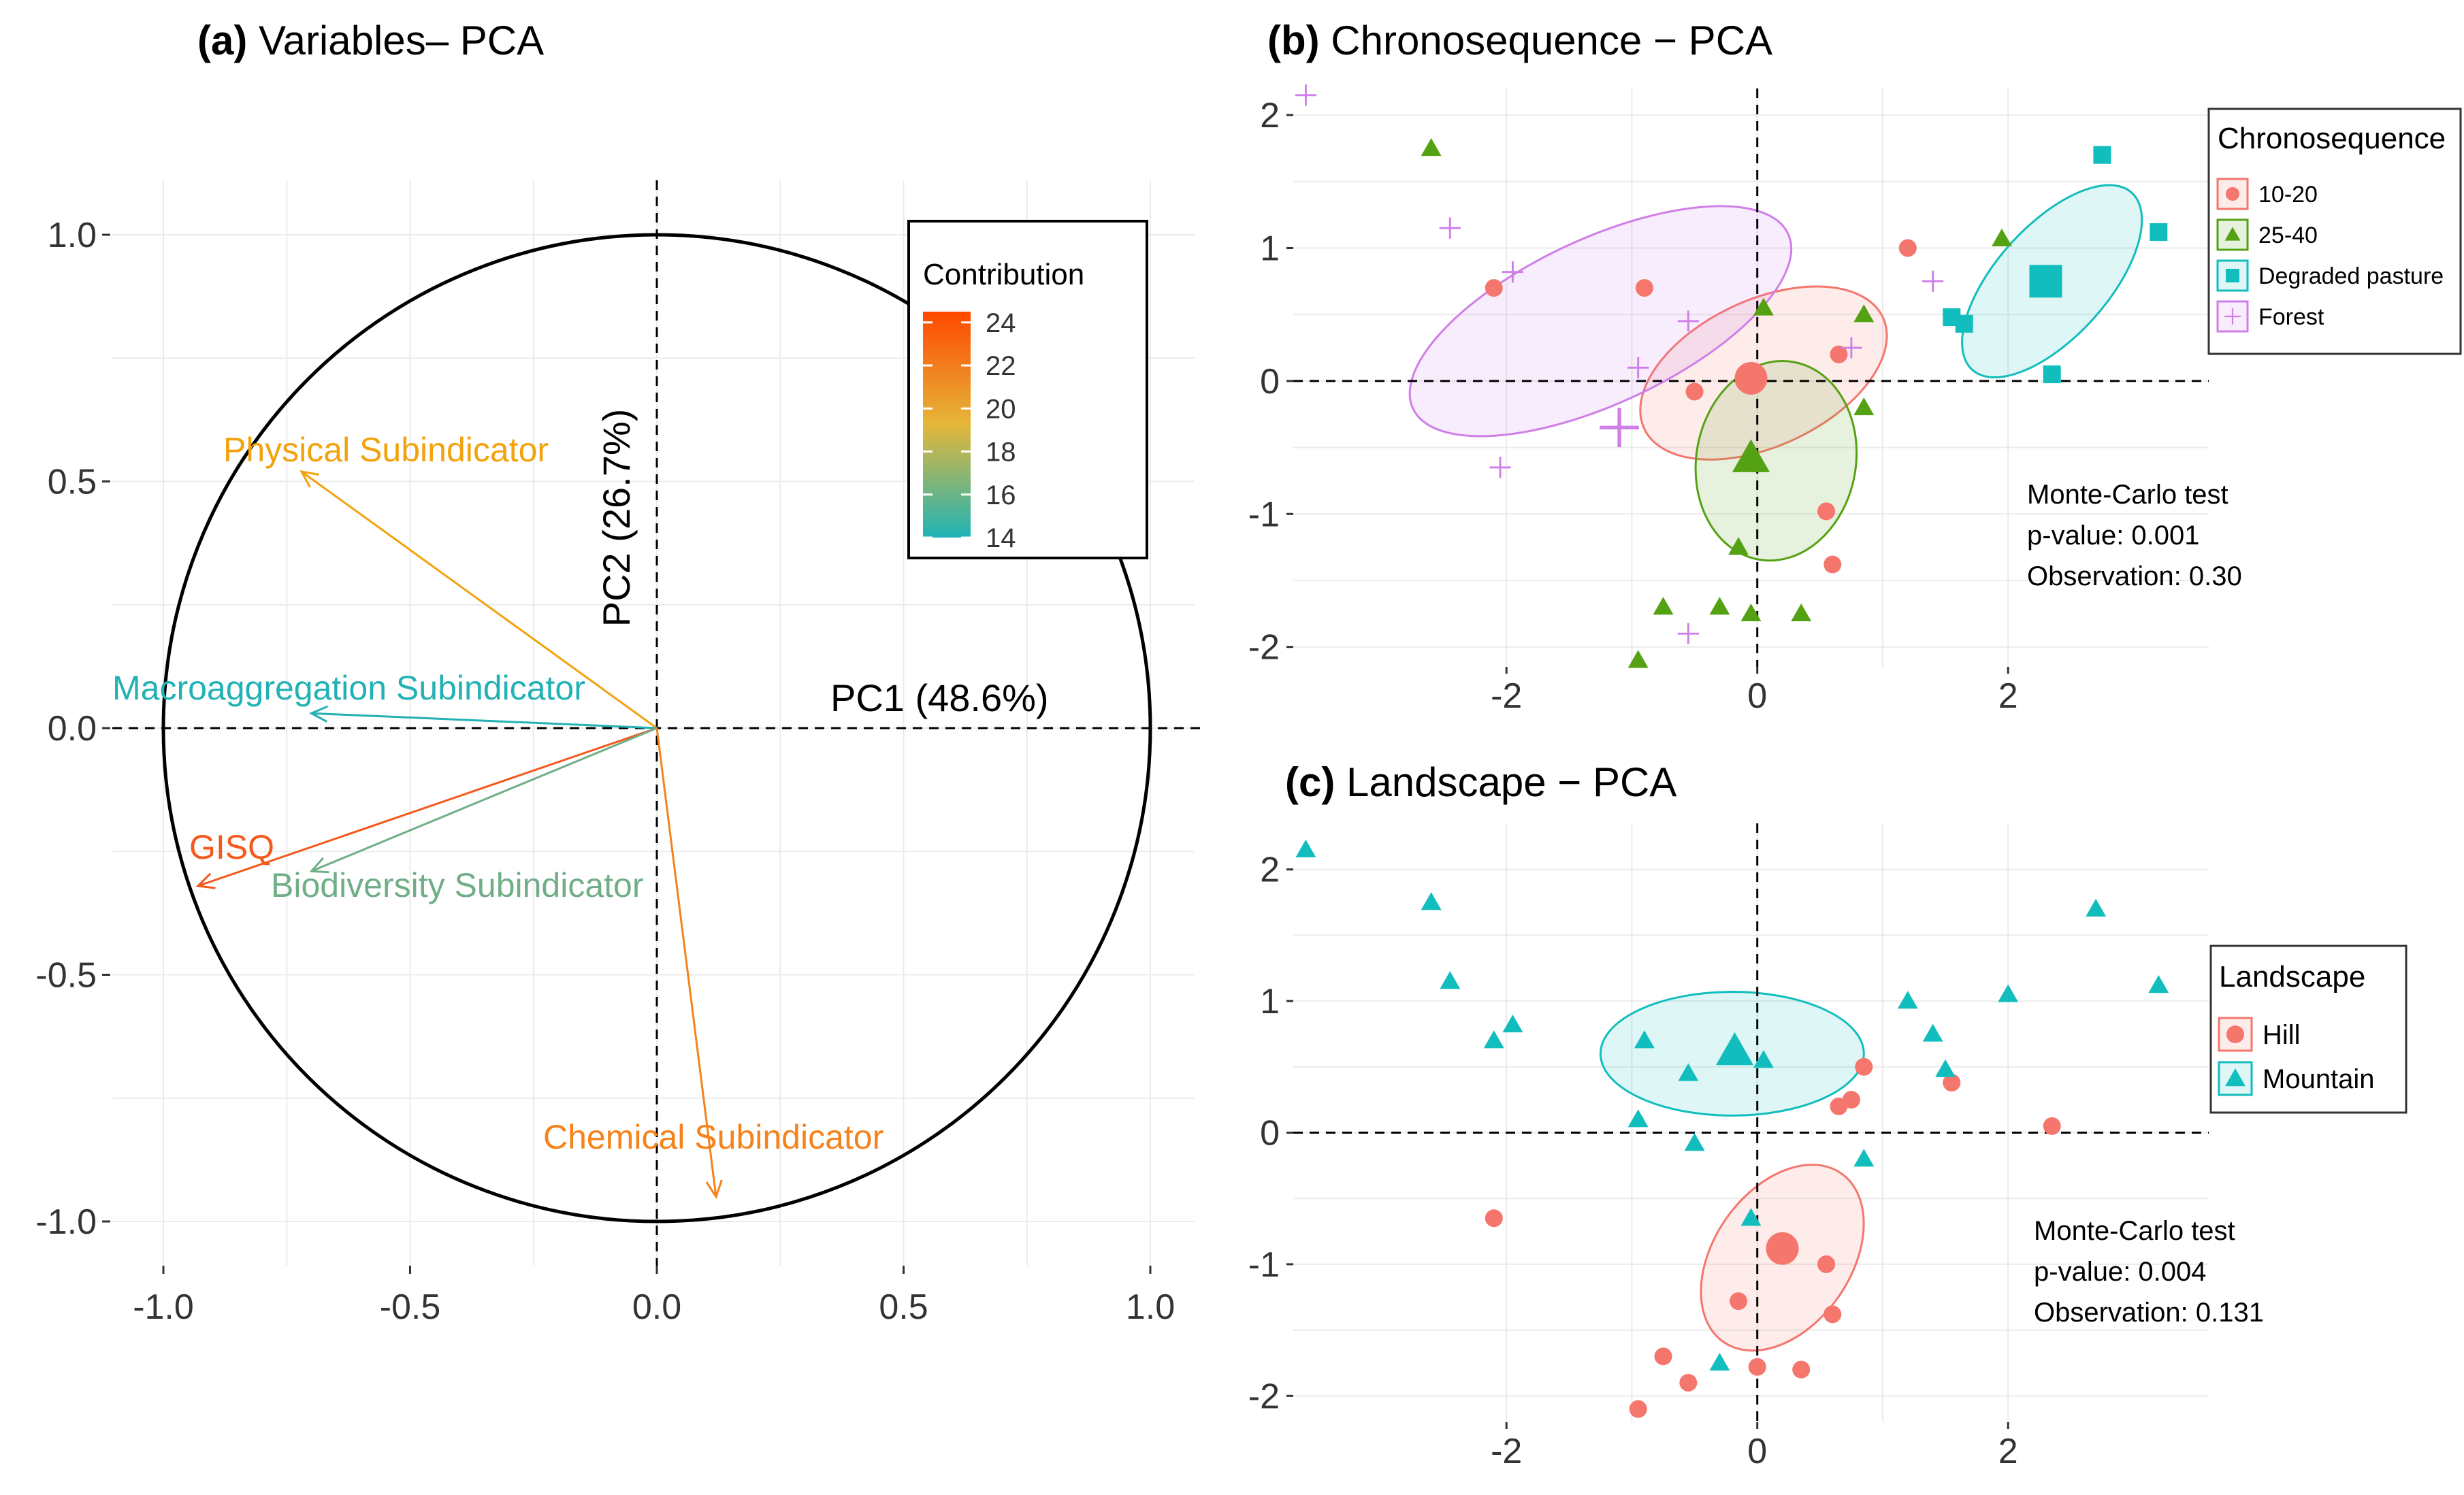 This screenshot has width=2464, height=1495. Describe the element at coordinates (2134, 1231) in the screenshot. I see `panel-c-annotation-line-1: Monte-Carlo test` at that location.